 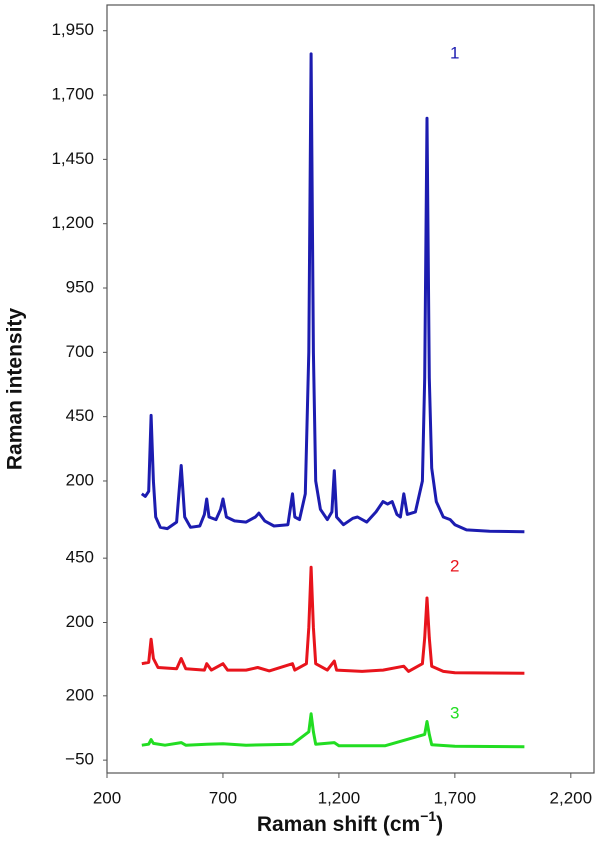 What do you see at coordinates (454, 566) in the screenshot?
I see `series-label: 2` at bounding box center [454, 566].